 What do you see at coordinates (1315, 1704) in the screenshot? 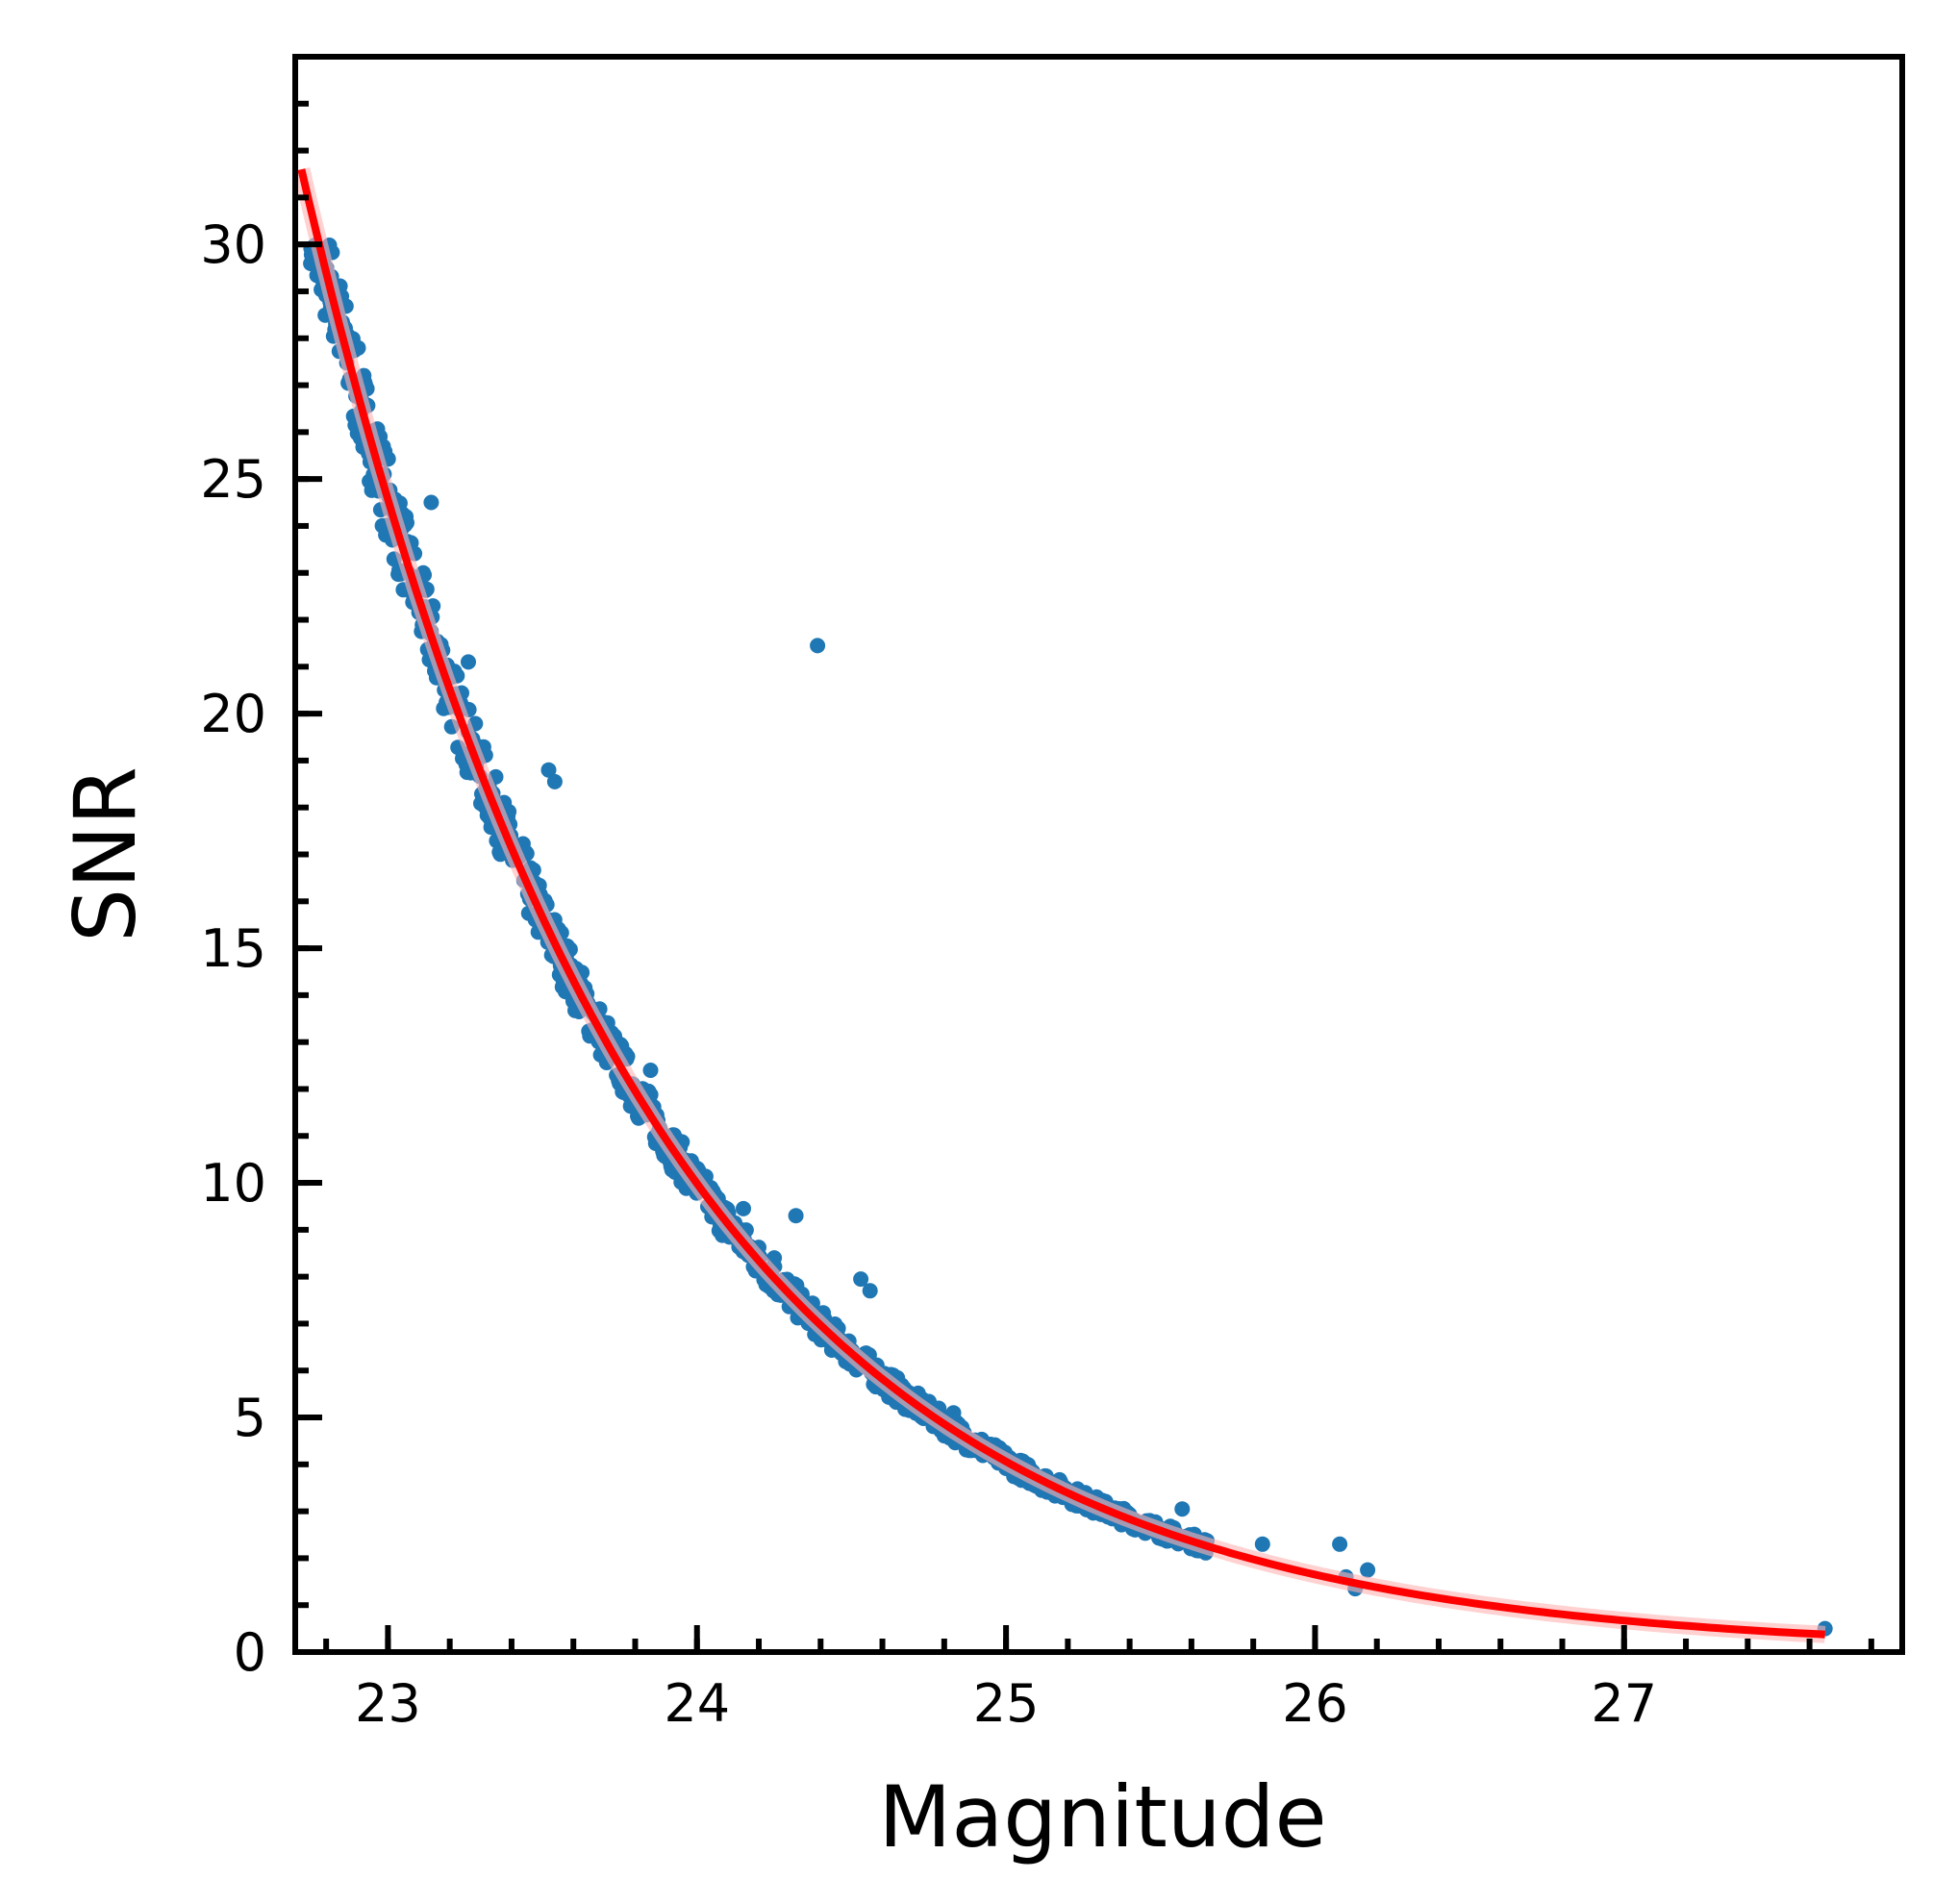
I see `x-tick-label: 26` at bounding box center [1315, 1704].